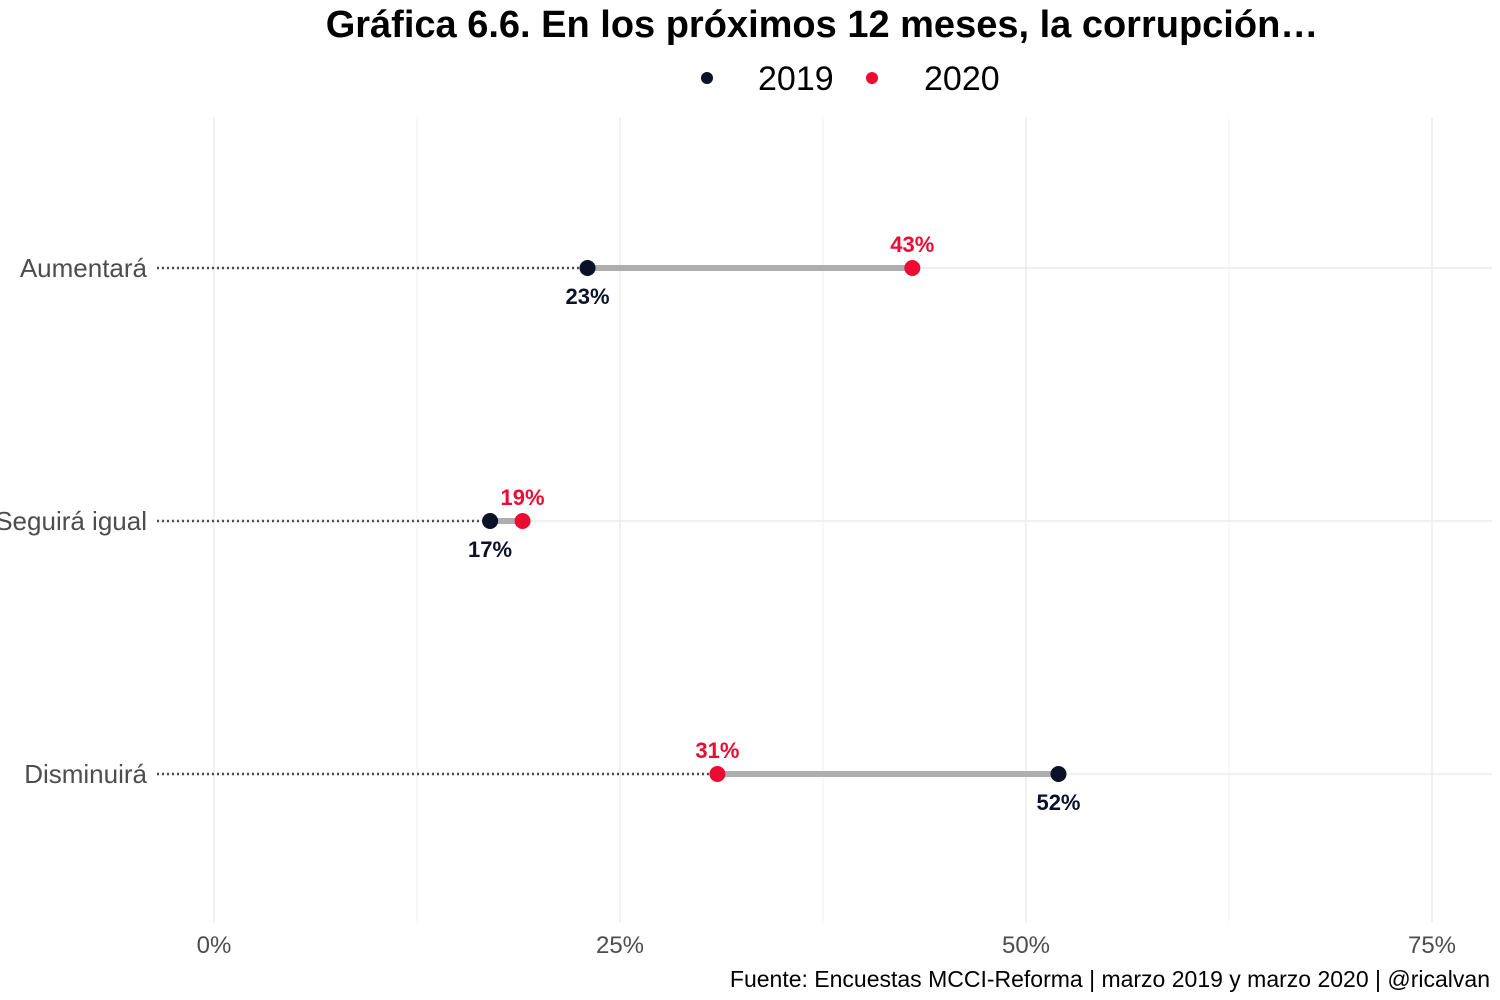 The width and height of the screenshot is (1500, 1000). I want to click on value-label-2020: 31%, so click(717, 750).